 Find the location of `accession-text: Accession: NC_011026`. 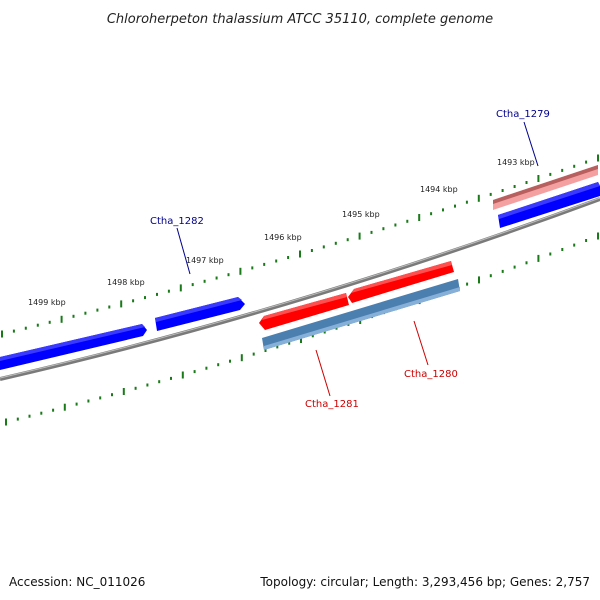

accession-text: Accession: NC_011026 is located at coordinates (77, 582).